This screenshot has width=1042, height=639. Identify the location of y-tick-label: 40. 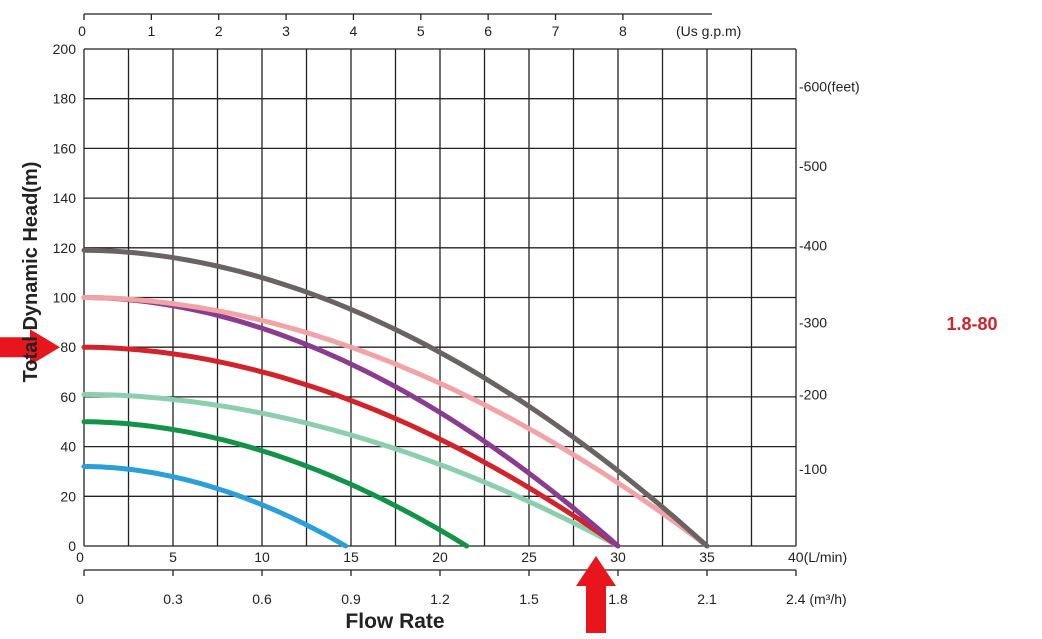
(68, 447).